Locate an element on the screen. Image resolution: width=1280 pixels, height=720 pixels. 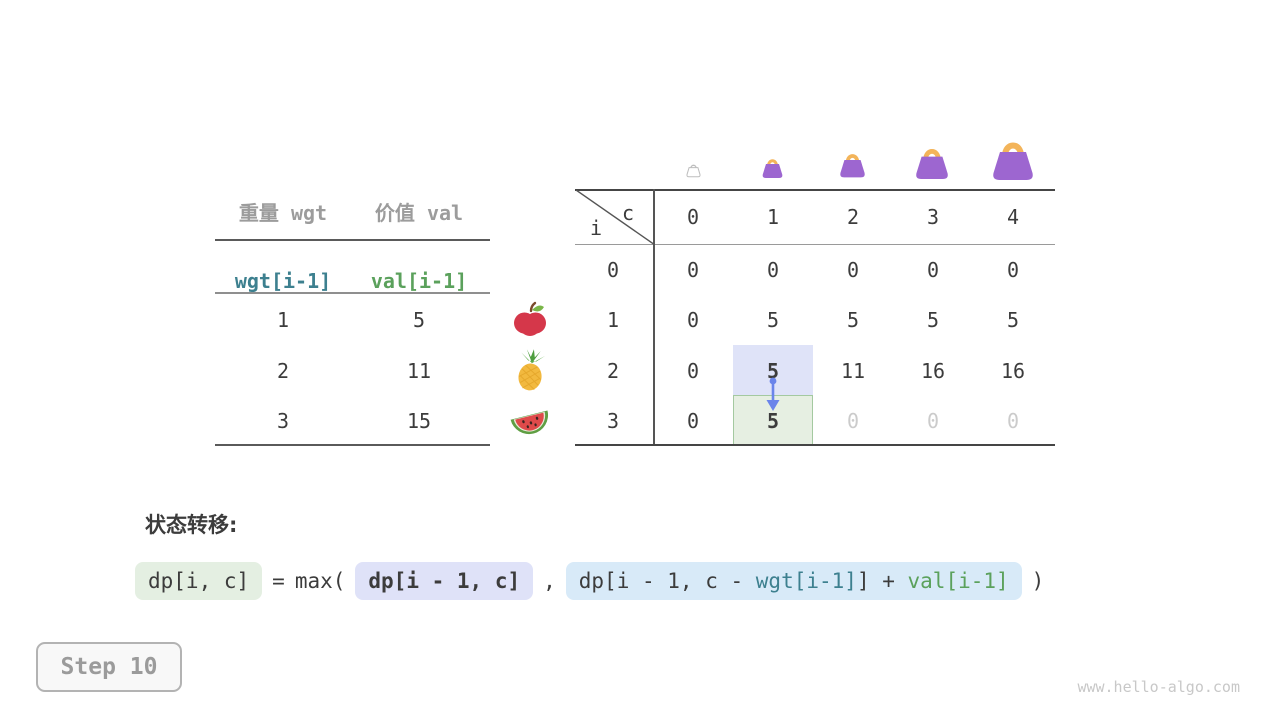
formula-arg2-wgt: wgt[i-1] is located at coordinates (806, 581).